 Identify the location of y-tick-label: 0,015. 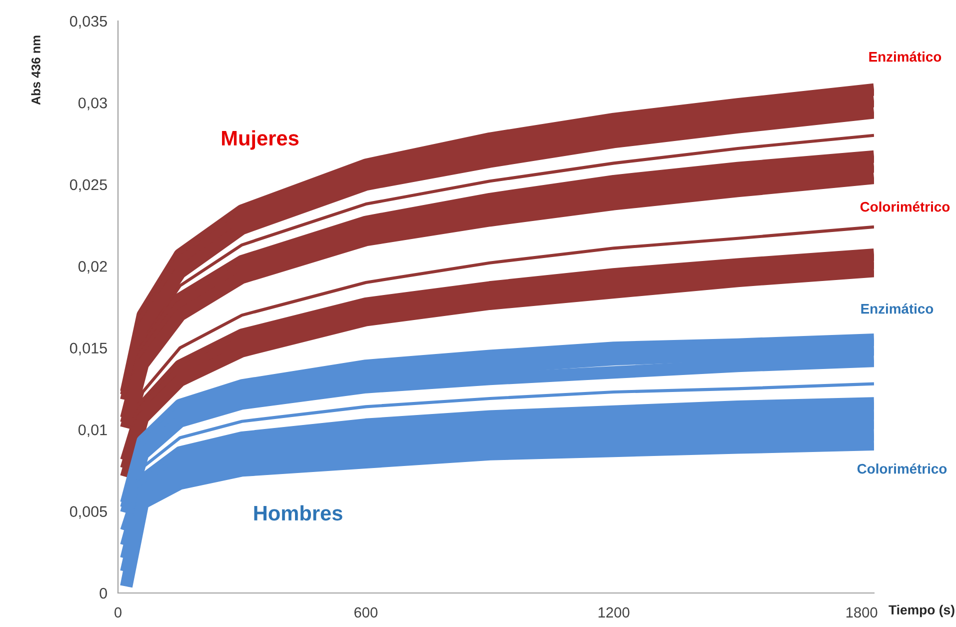
(88, 349).